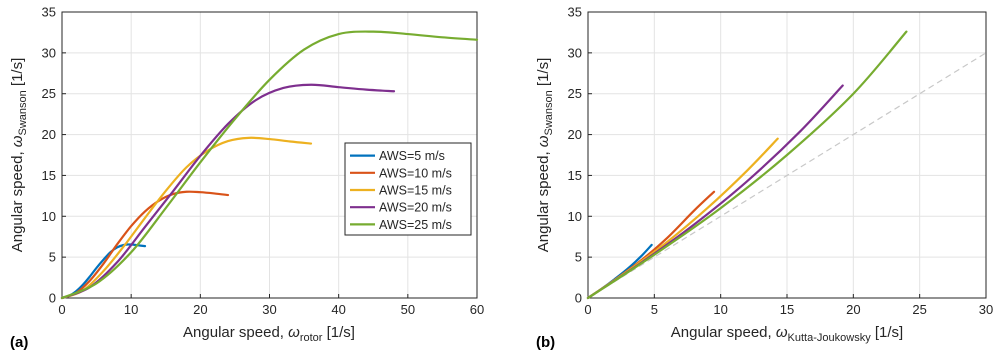  Describe the element at coordinates (919, 309) in the screenshot. I see `x-tick-label: 25` at that location.